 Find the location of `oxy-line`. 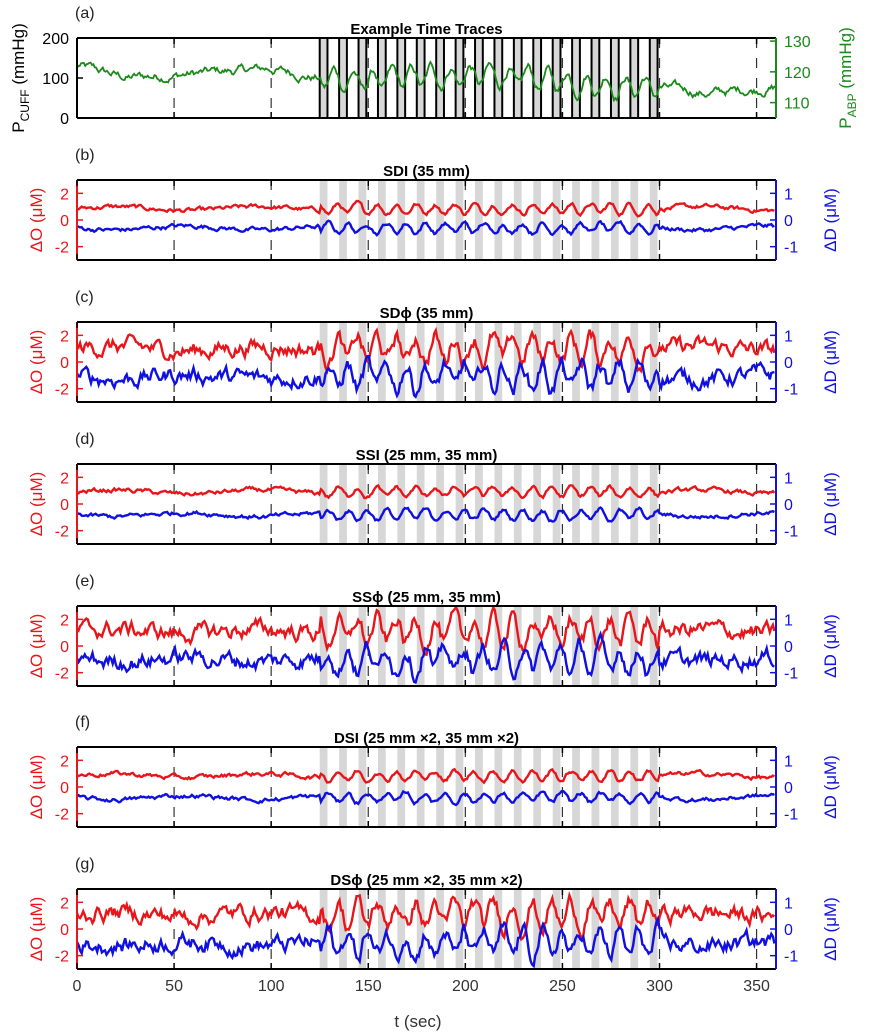

oxy-line is located at coordinates (426, 630).